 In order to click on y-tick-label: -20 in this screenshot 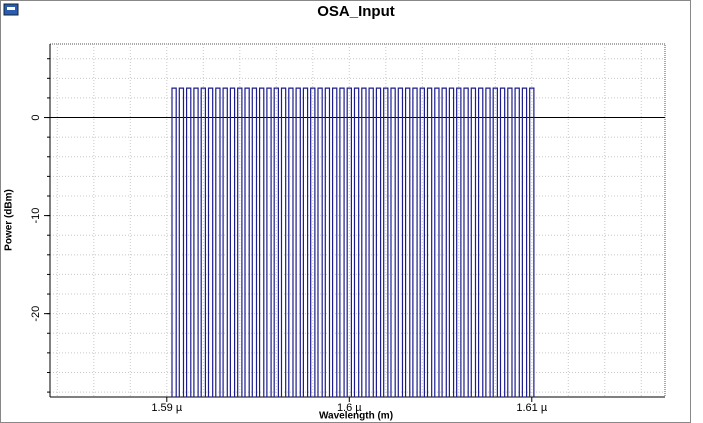, I will do `click(36, 314)`.